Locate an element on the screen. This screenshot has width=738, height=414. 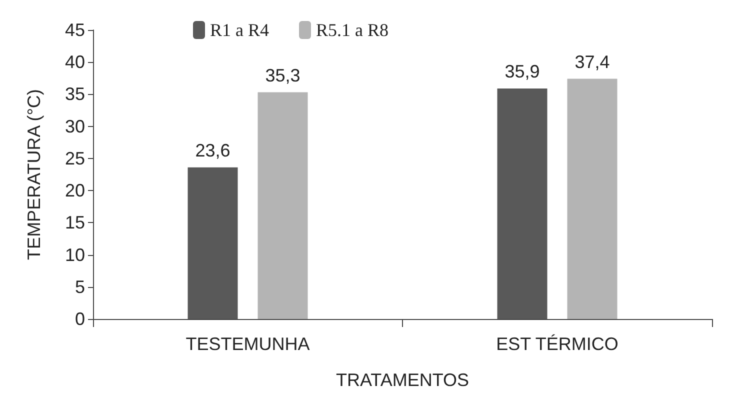
y-tick-label: 10 is located at coordinates (74, 254).